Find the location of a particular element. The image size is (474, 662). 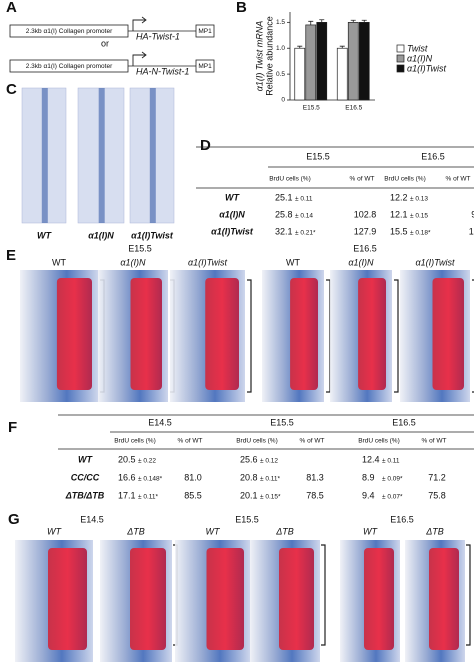

stage-label: E14.5 is located at coordinates (92, 519).